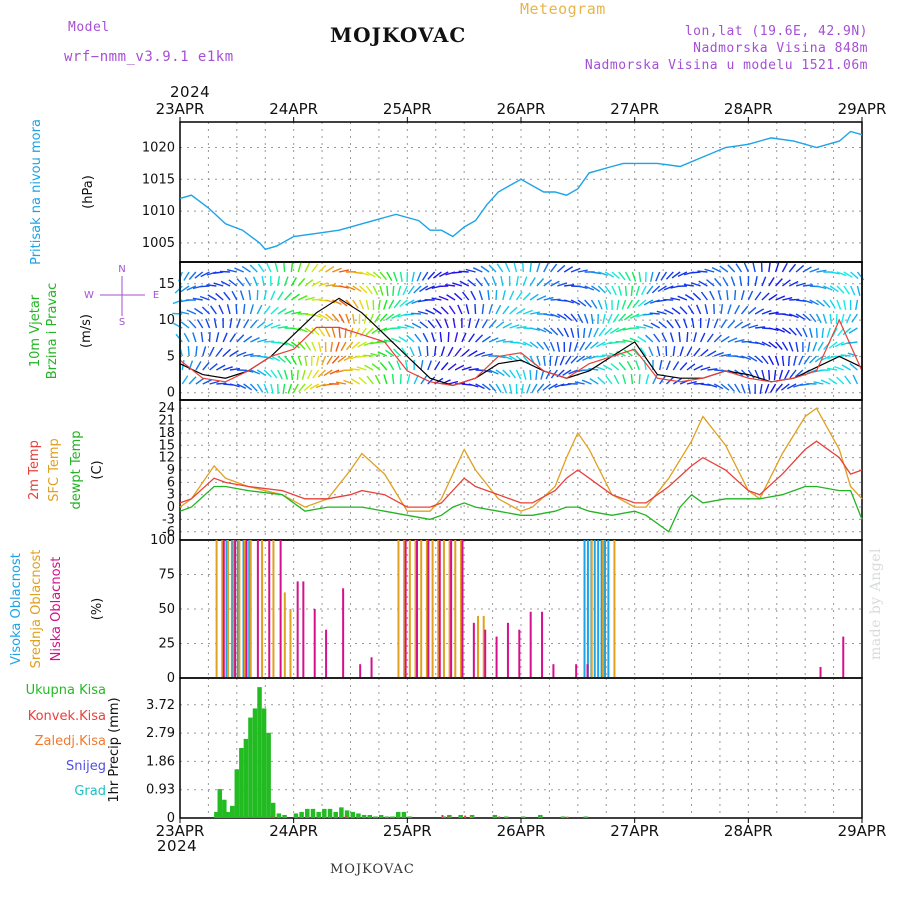  Describe the element at coordinates (171, 470) in the screenshot. I see `y-tick-label: 9` at that location.